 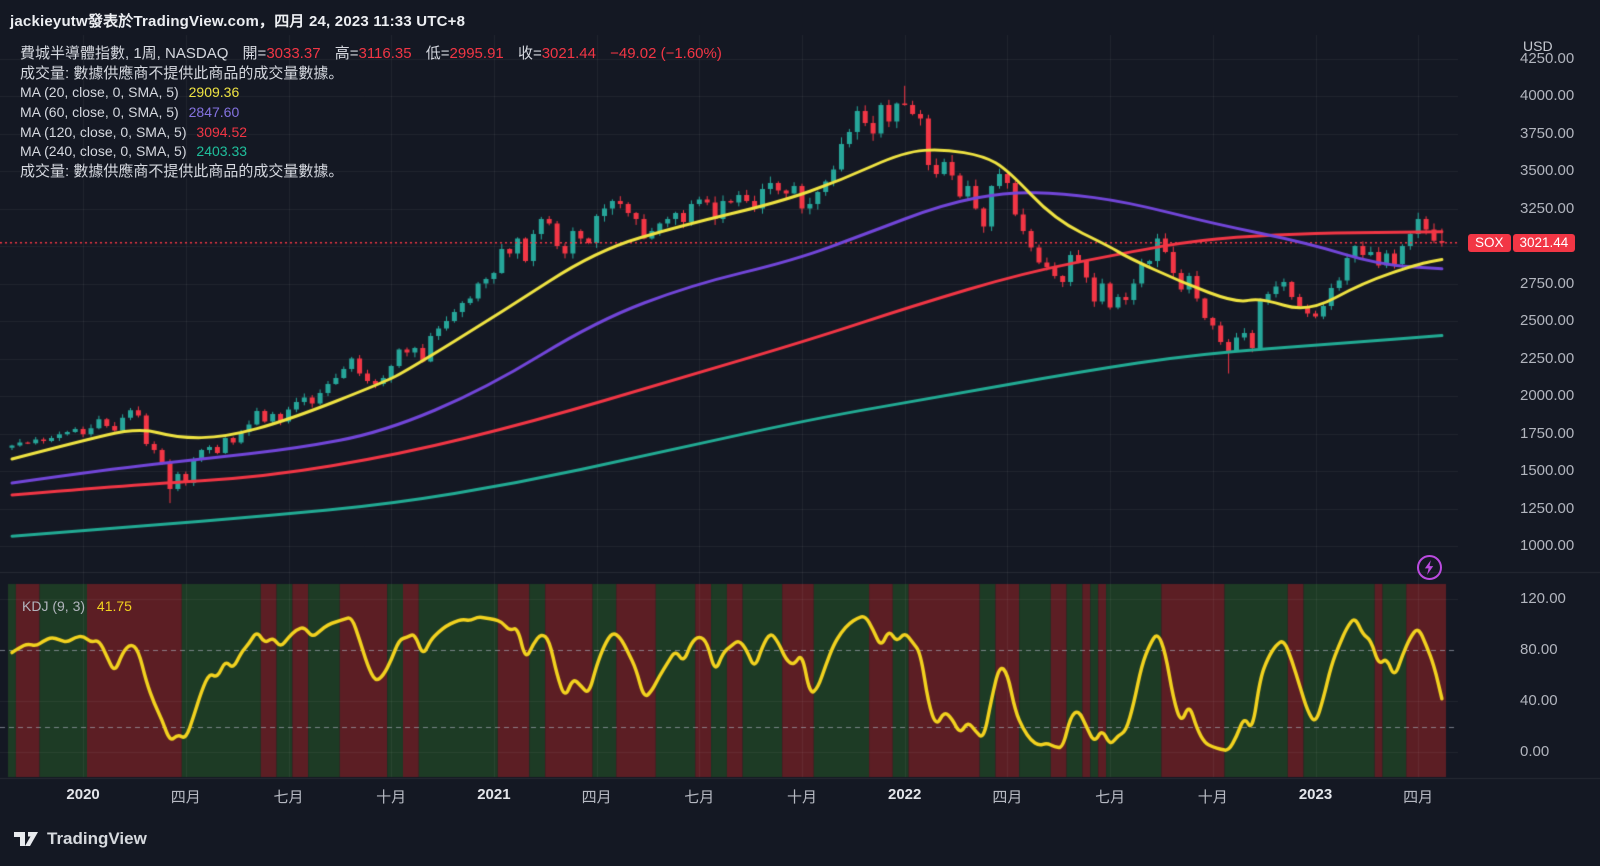 What do you see at coordinates (371, 133) in the screenshot?
I see `ma120-legend-row: MA (120, close, 0, SMA, 5) 3094.52` at bounding box center [371, 133].